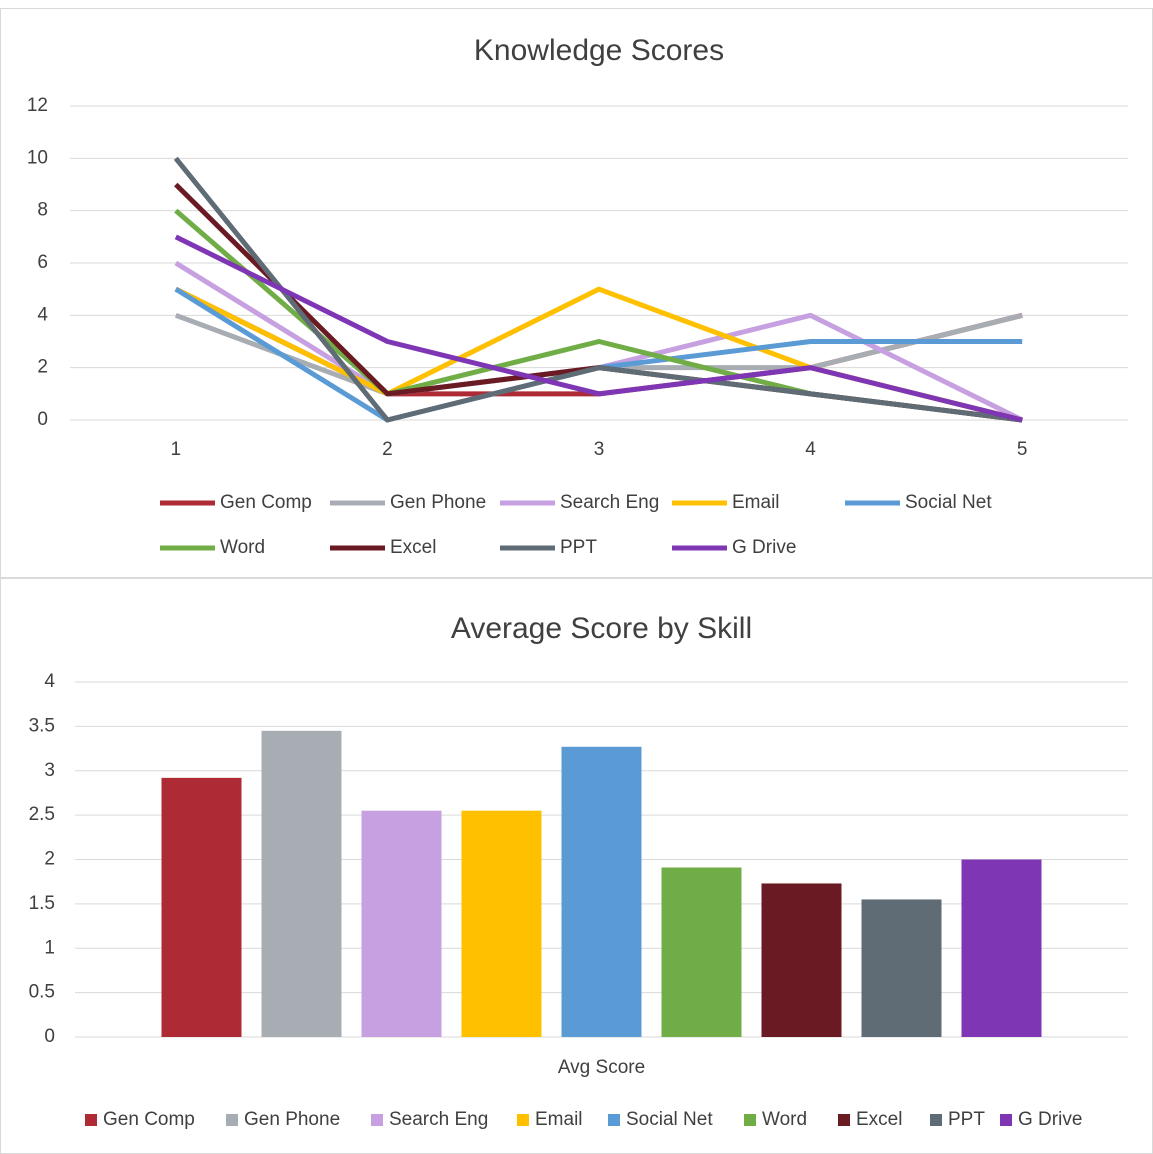 Image resolution: width=1153 pixels, height=1154 pixels. What do you see at coordinates (1022, 449) in the screenshot?
I see `x-tick-label: 5` at bounding box center [1022, 449].